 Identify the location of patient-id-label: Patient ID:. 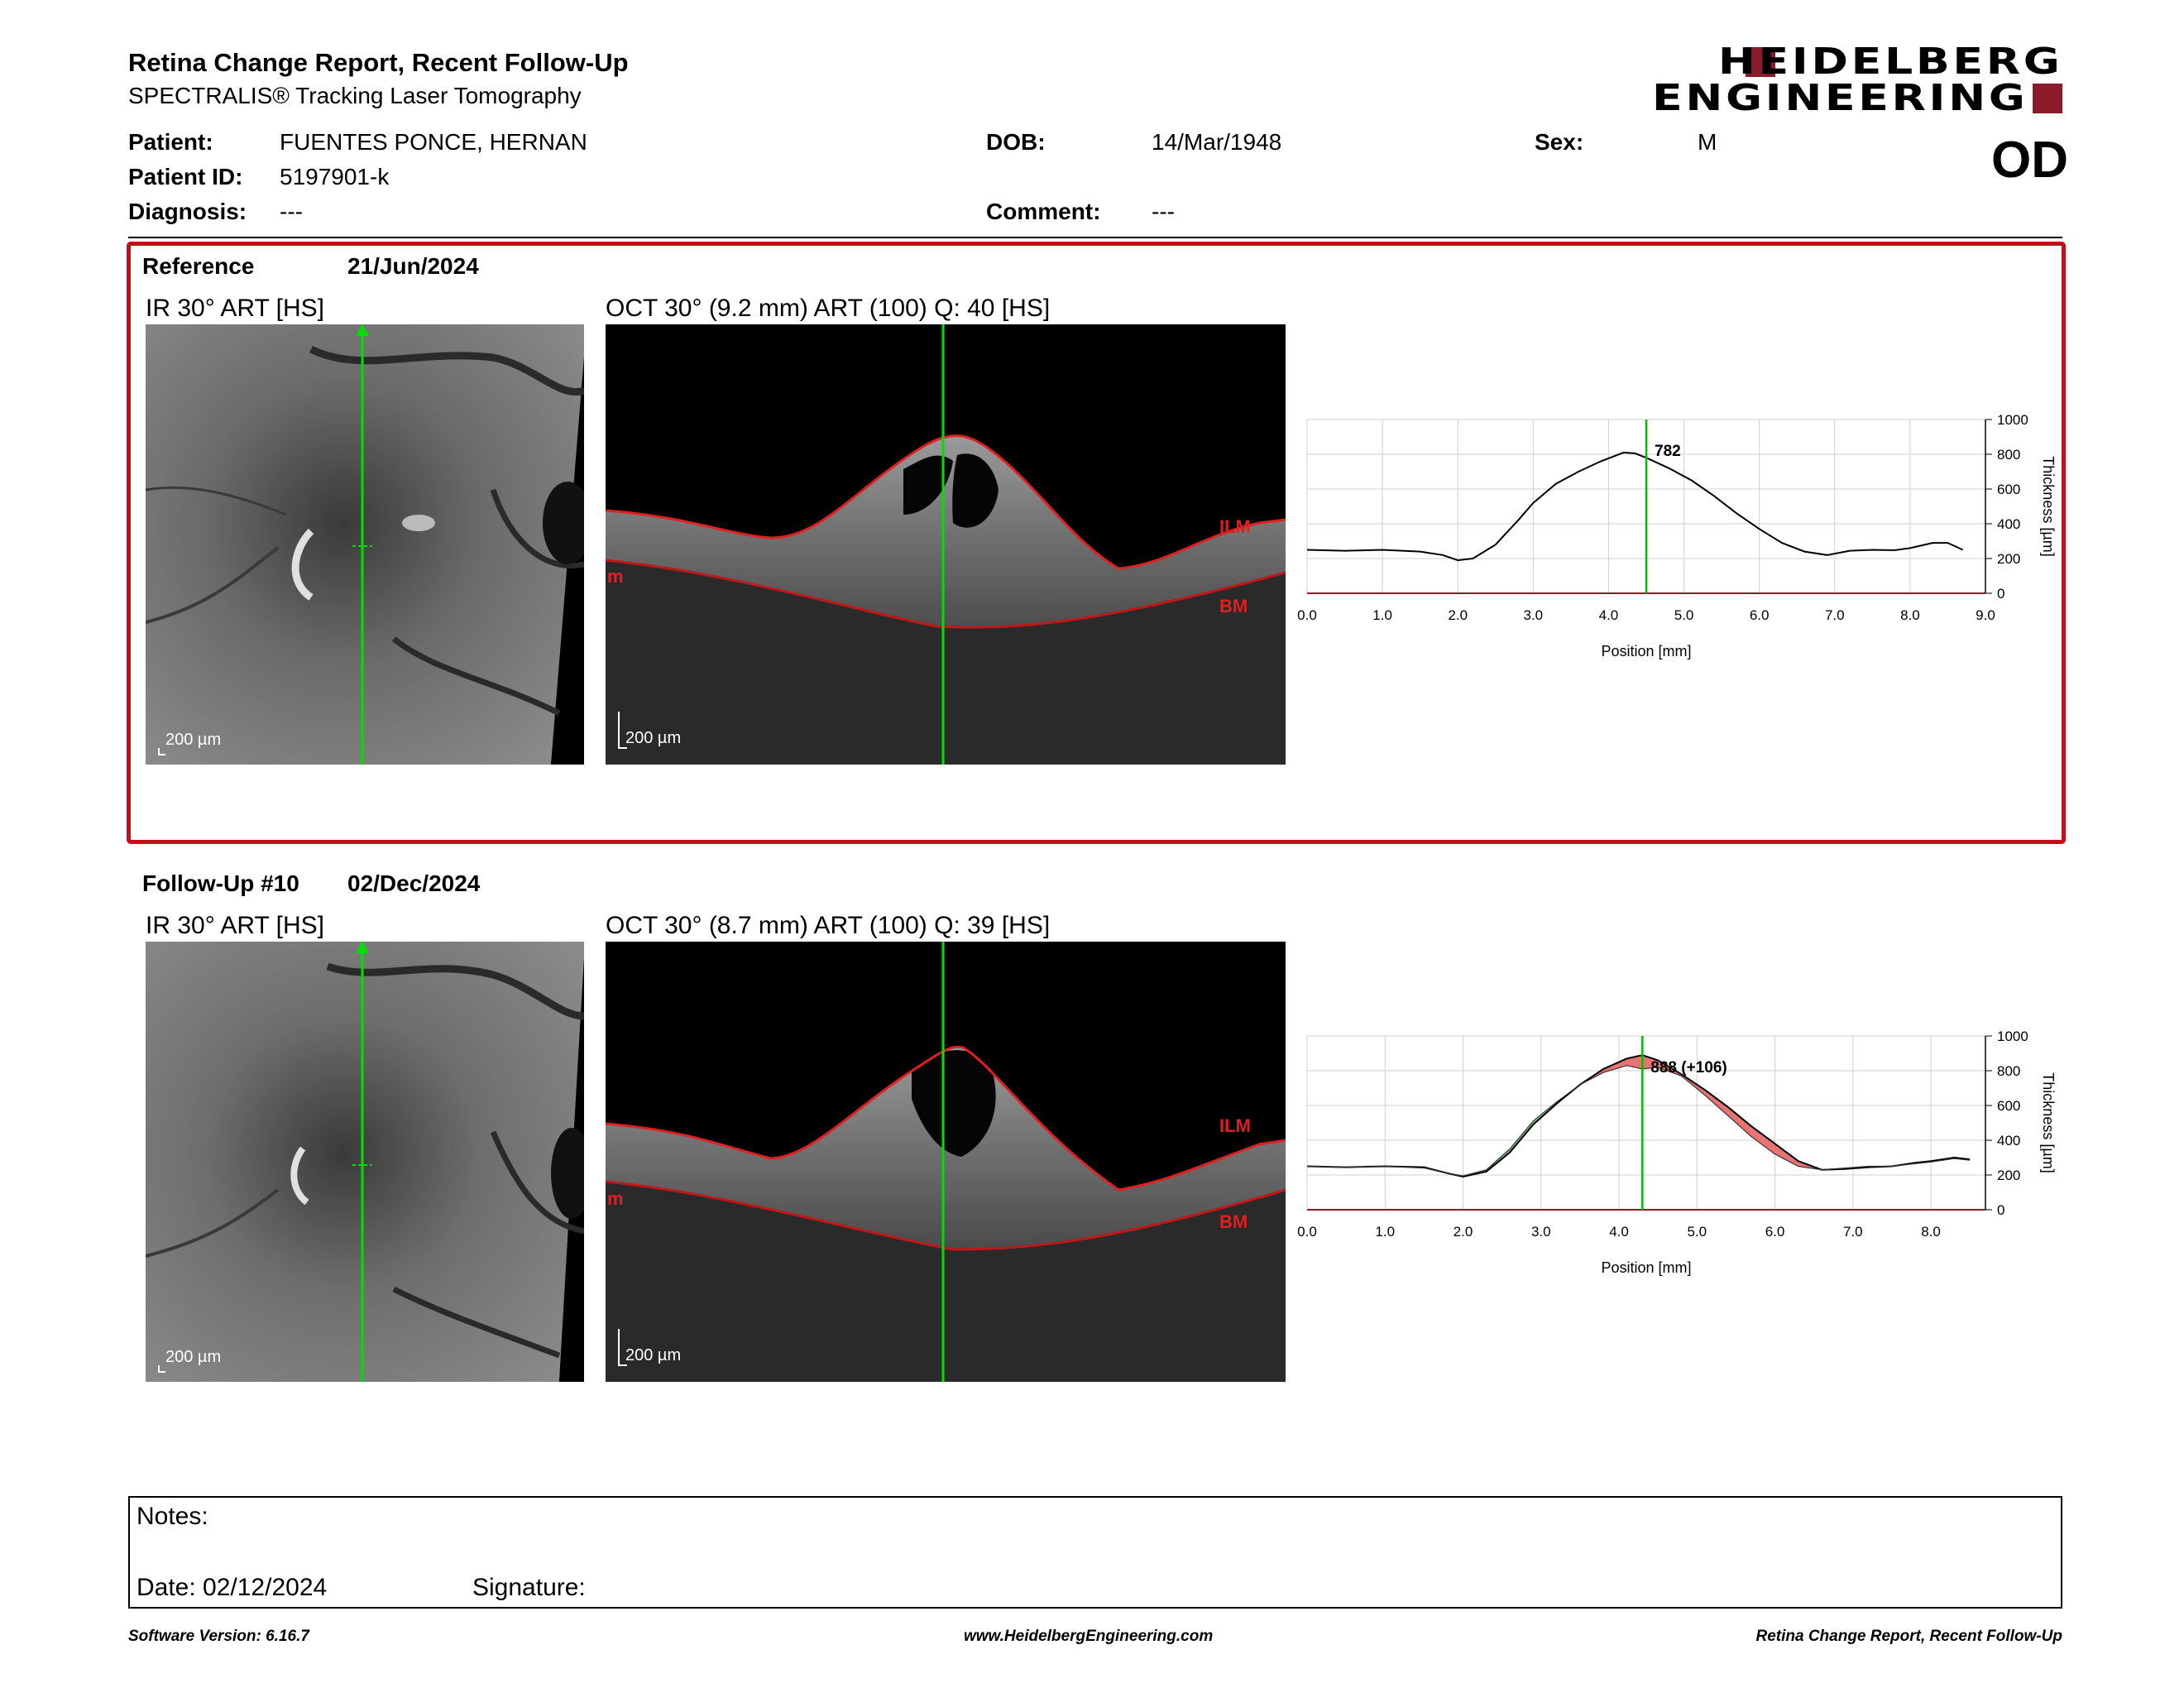
(185, 176).